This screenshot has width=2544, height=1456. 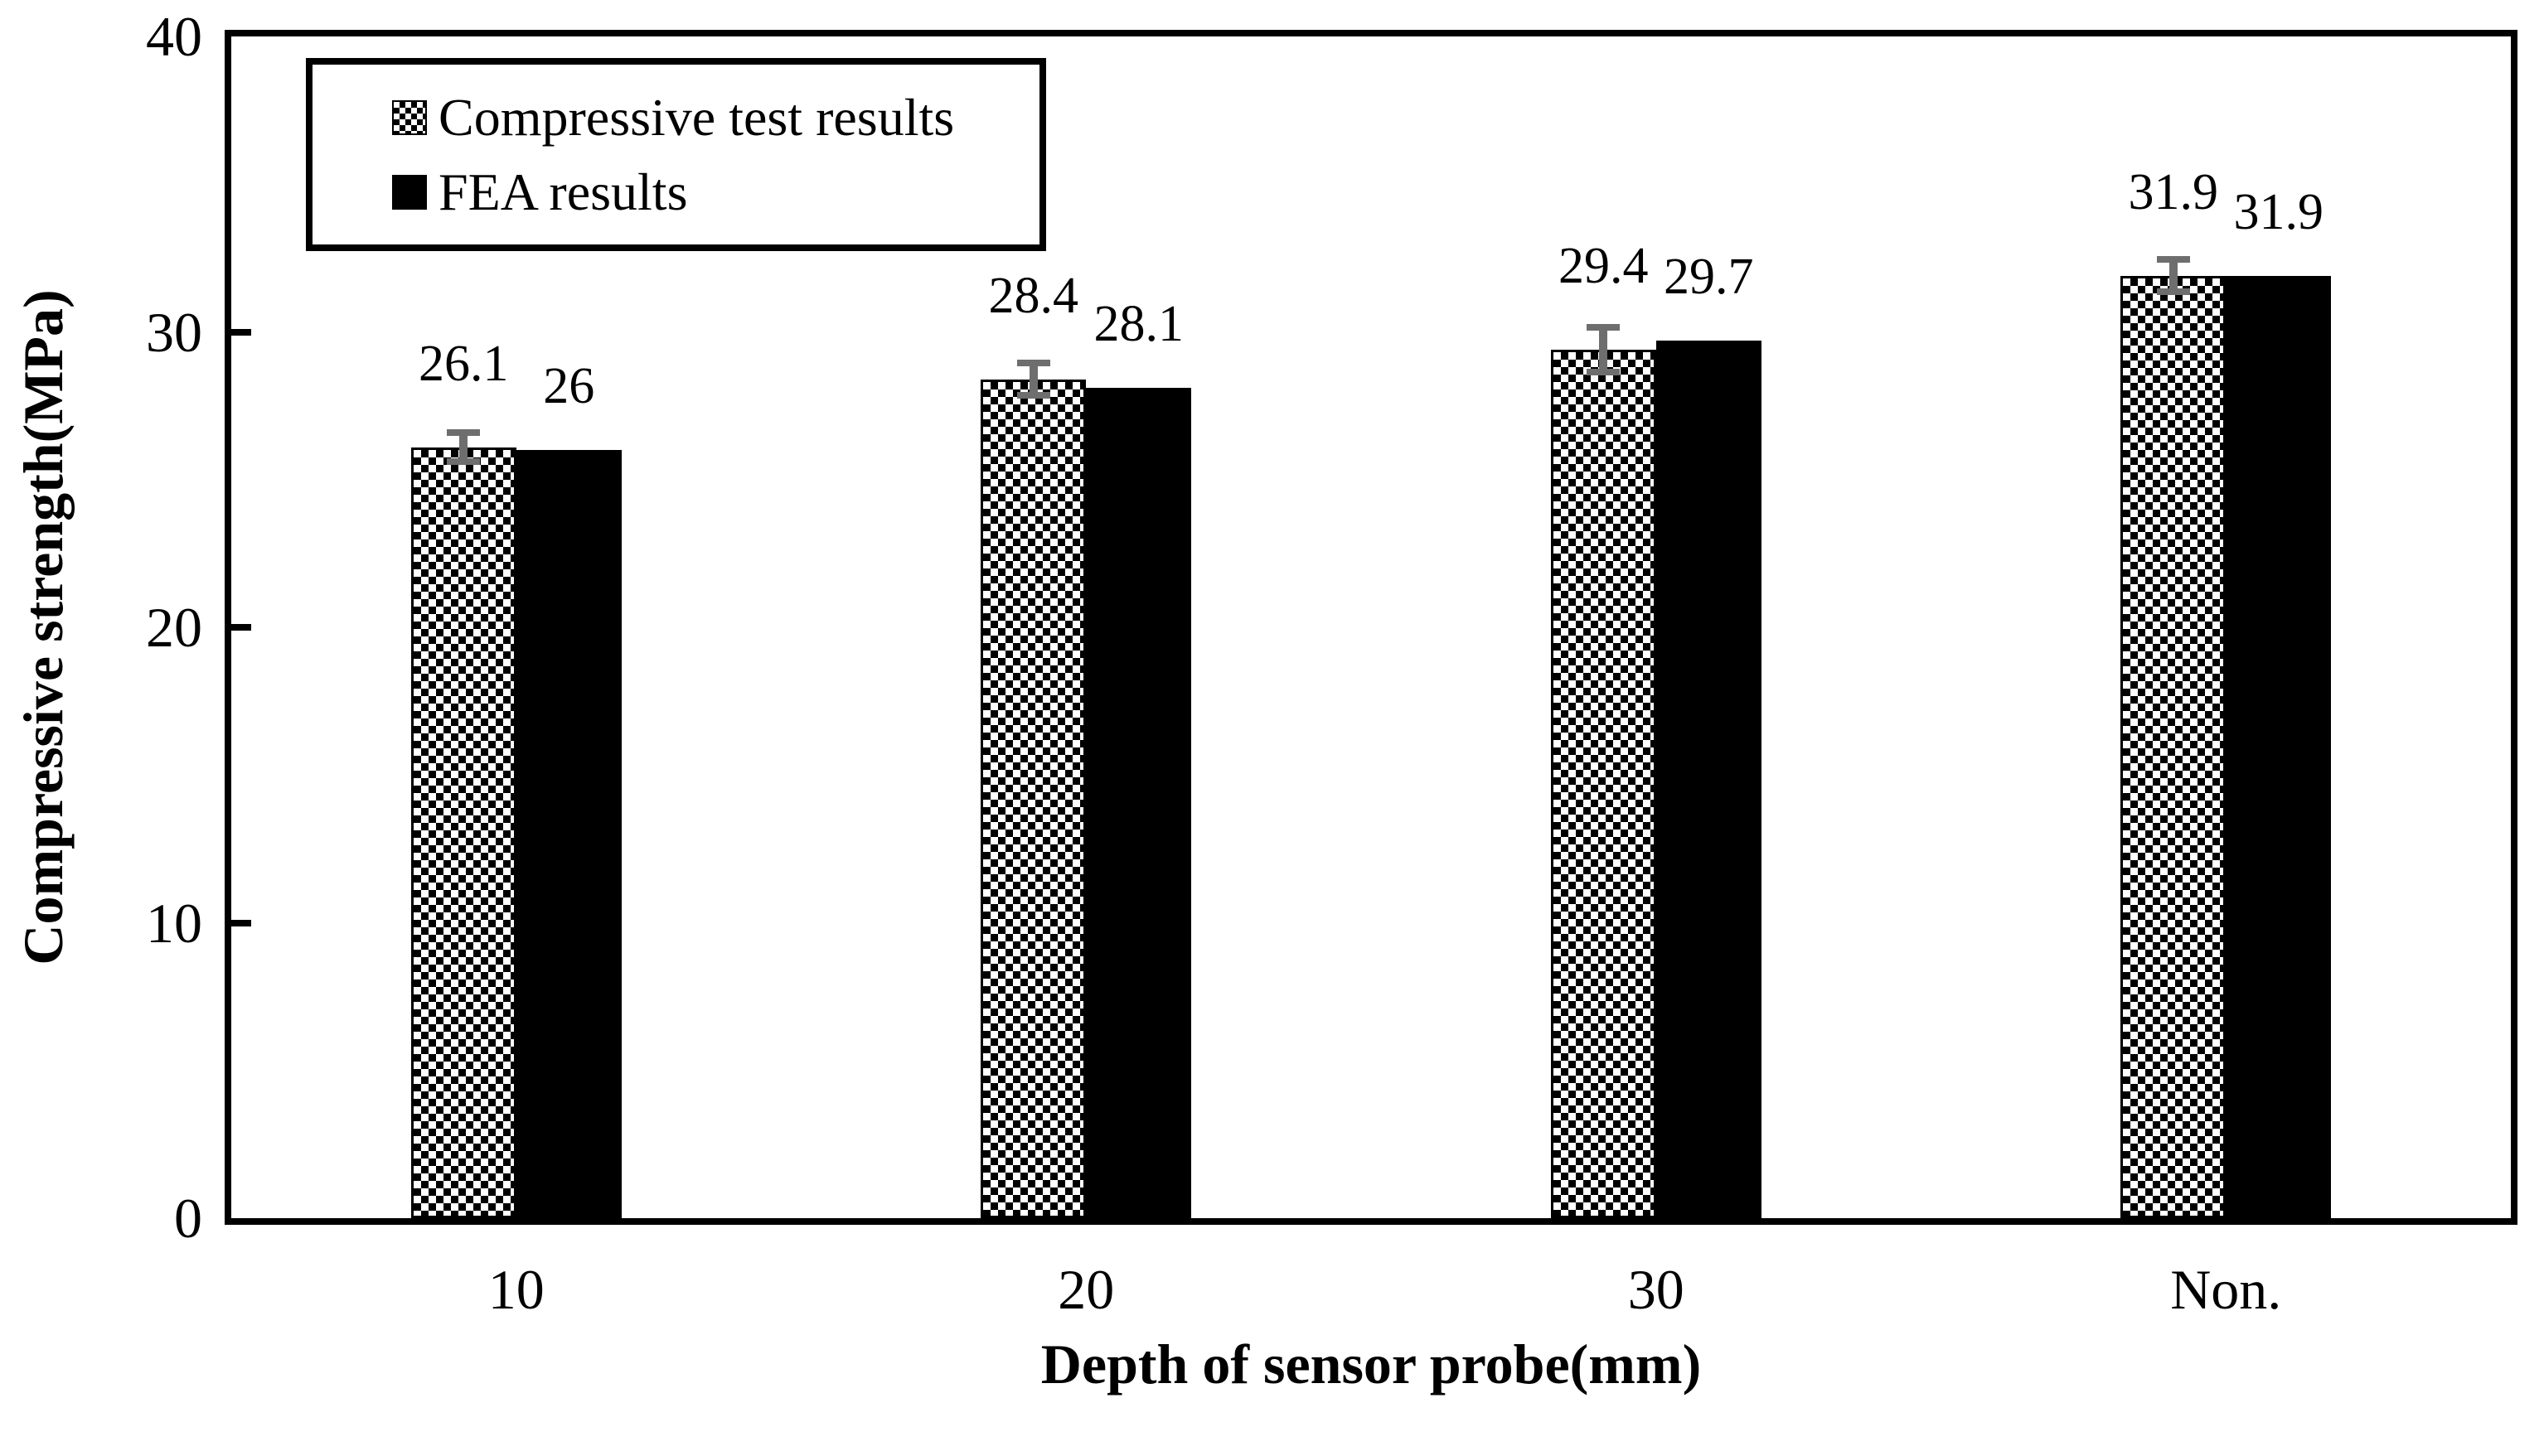 What do you see at coordinates (697, 117) in the screenshot?
I see `legend-label-test: Compressive test results` at bounding box center [697, 117].